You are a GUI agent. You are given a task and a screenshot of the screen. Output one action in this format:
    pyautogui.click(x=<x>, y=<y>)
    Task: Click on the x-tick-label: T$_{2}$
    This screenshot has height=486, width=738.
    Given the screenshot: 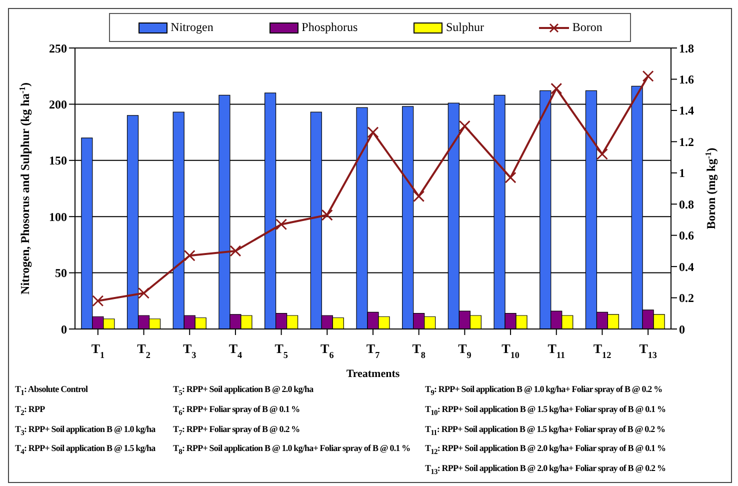 What is the action you would take?
    pyautogui.click(x=144, y=350)
    